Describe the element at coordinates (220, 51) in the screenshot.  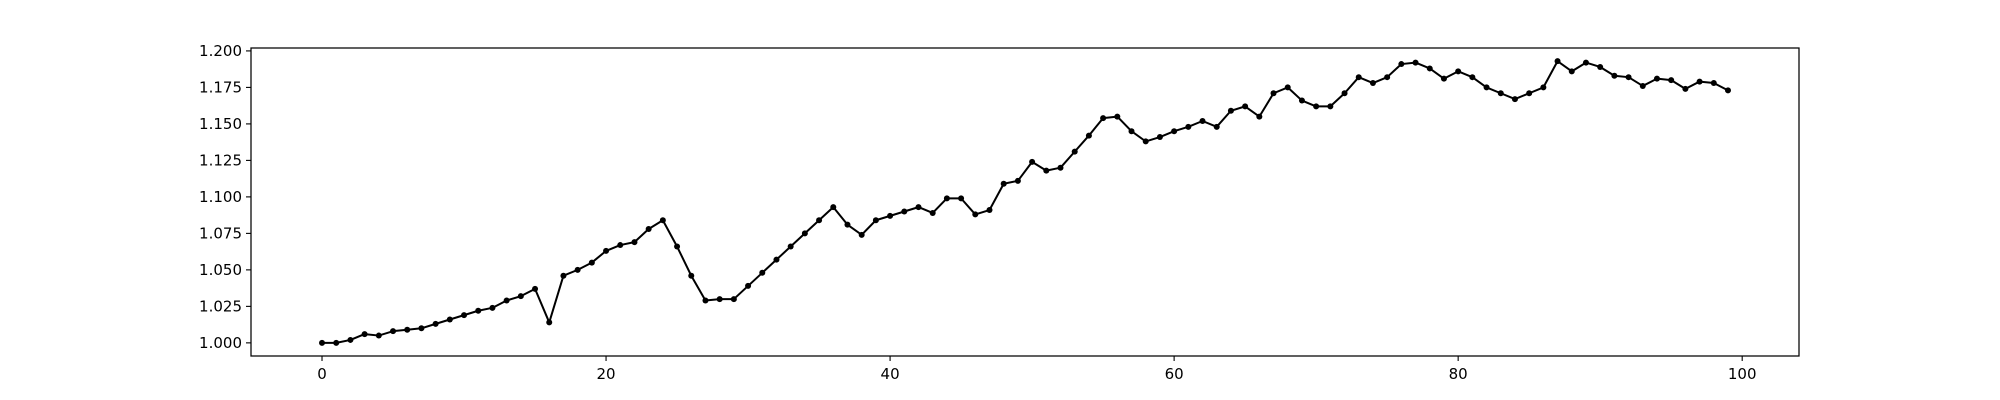
I see `y-tick-label: 1.200` at that location.